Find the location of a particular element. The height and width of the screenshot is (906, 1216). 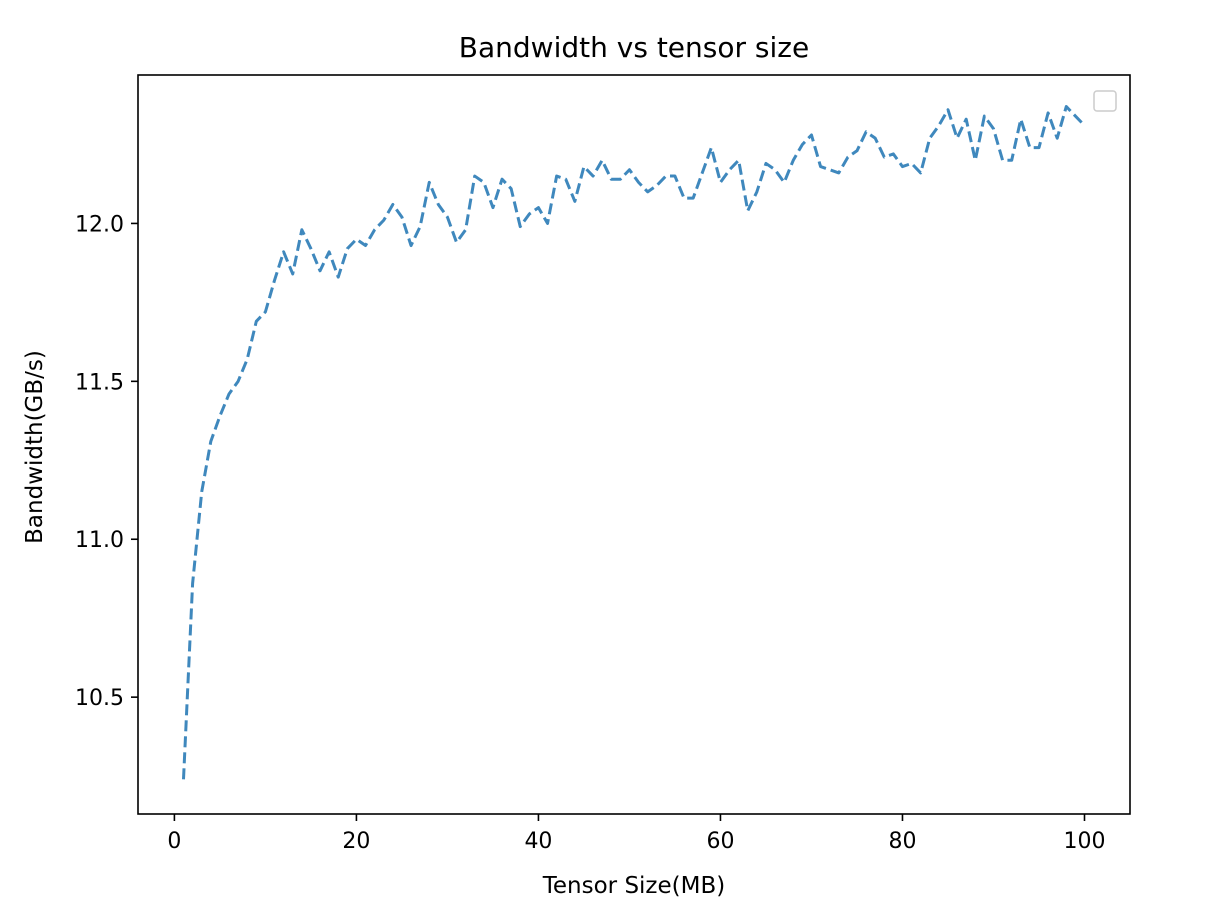

x-axis: 0 20 40 60 80 100 is located at coordinates (636, 834).